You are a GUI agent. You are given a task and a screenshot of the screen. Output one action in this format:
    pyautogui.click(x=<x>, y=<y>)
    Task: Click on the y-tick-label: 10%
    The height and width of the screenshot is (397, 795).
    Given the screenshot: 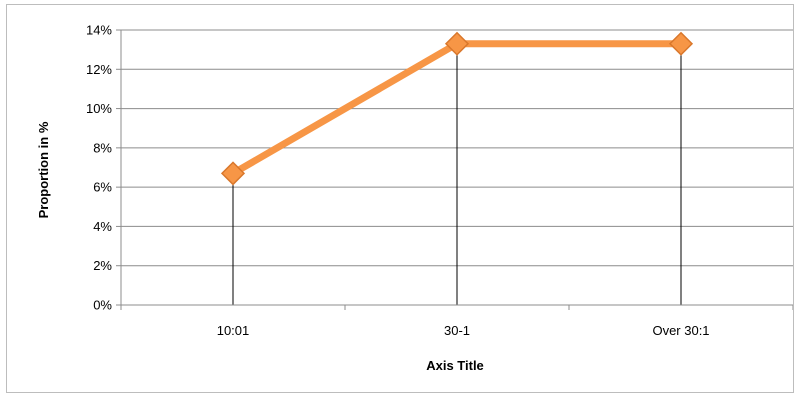 What is the action you would take?
    pyautogui.click(x=99, y=108)
    